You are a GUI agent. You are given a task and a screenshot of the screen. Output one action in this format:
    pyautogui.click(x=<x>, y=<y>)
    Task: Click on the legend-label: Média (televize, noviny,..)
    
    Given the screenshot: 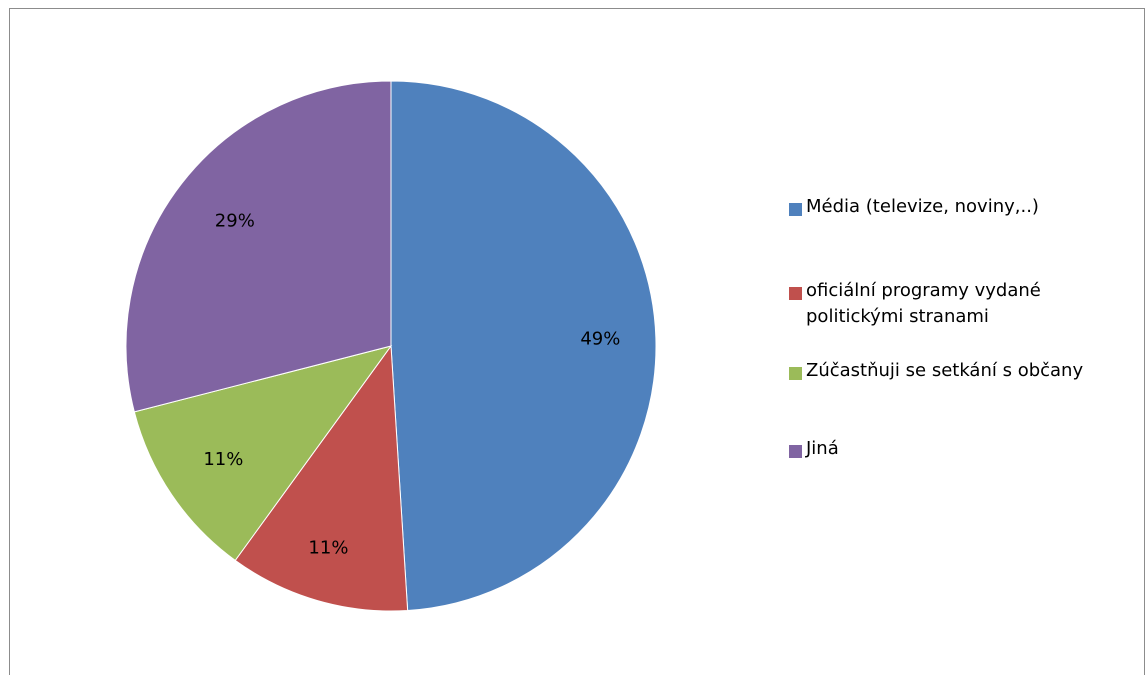 What is the action you would take?
    pyautogui.click(x=922, y=206)
    